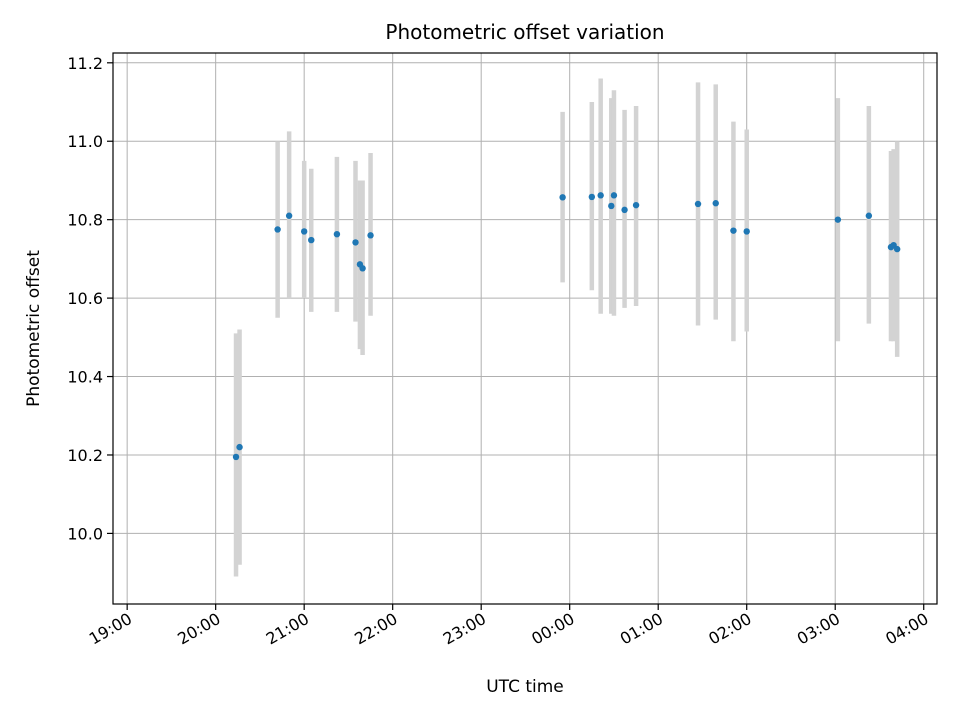 The height and width of the screenshot is (720, 960). I want to click on chart-title: Photometric offset variation, so click(524, 32).